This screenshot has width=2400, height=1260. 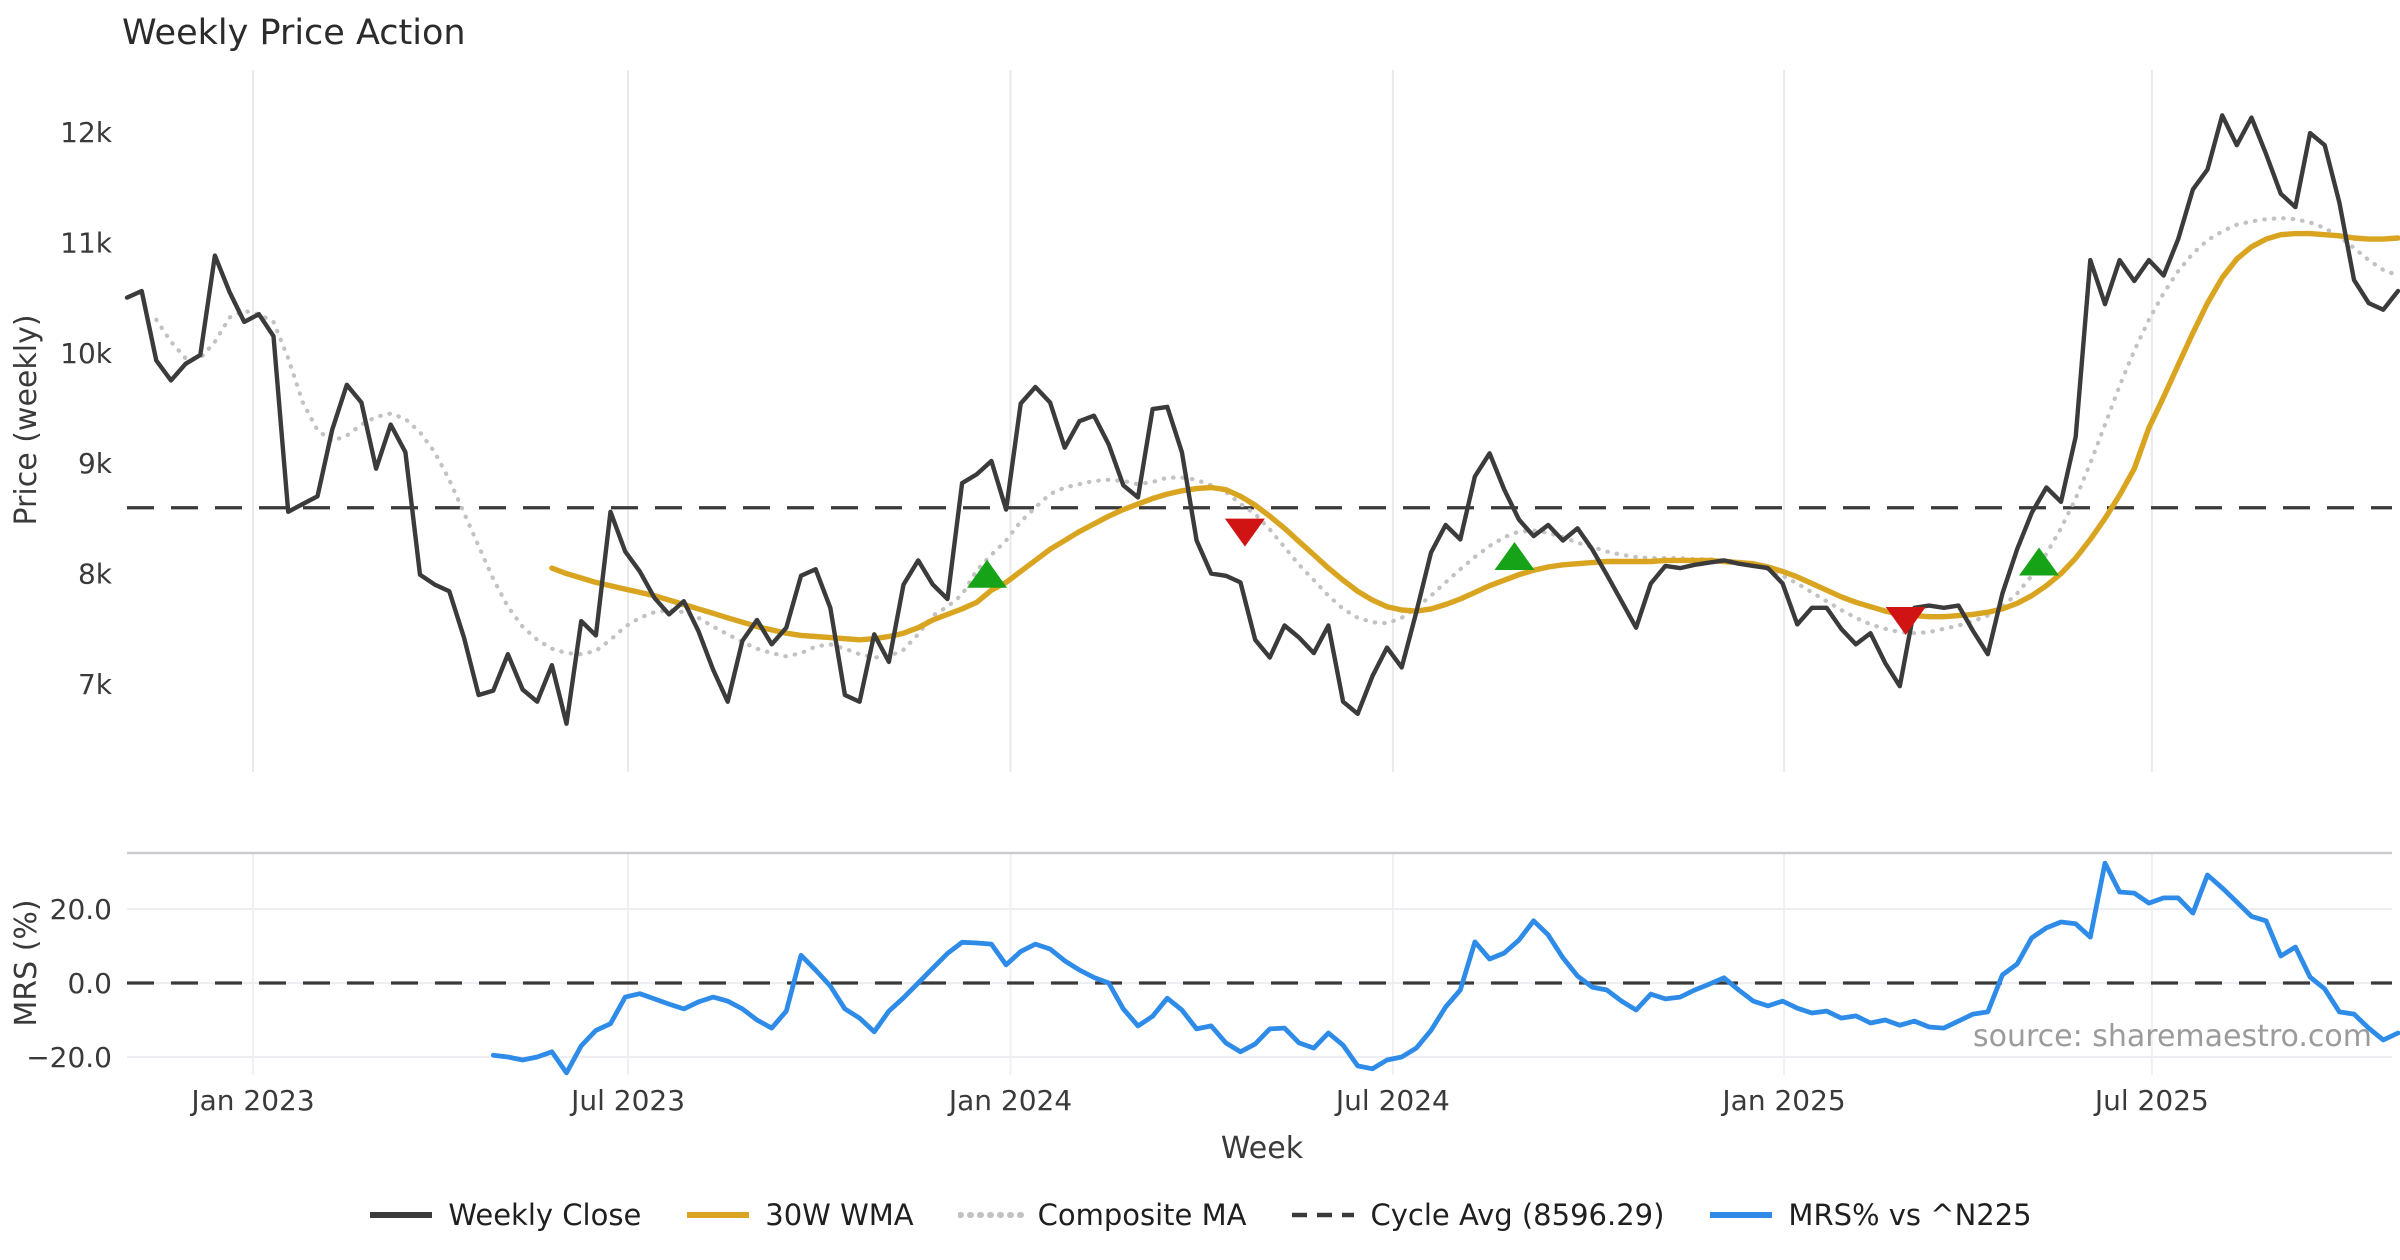 I want to click on chart-title: Weekly Price Action, so click(x=294, y=33).